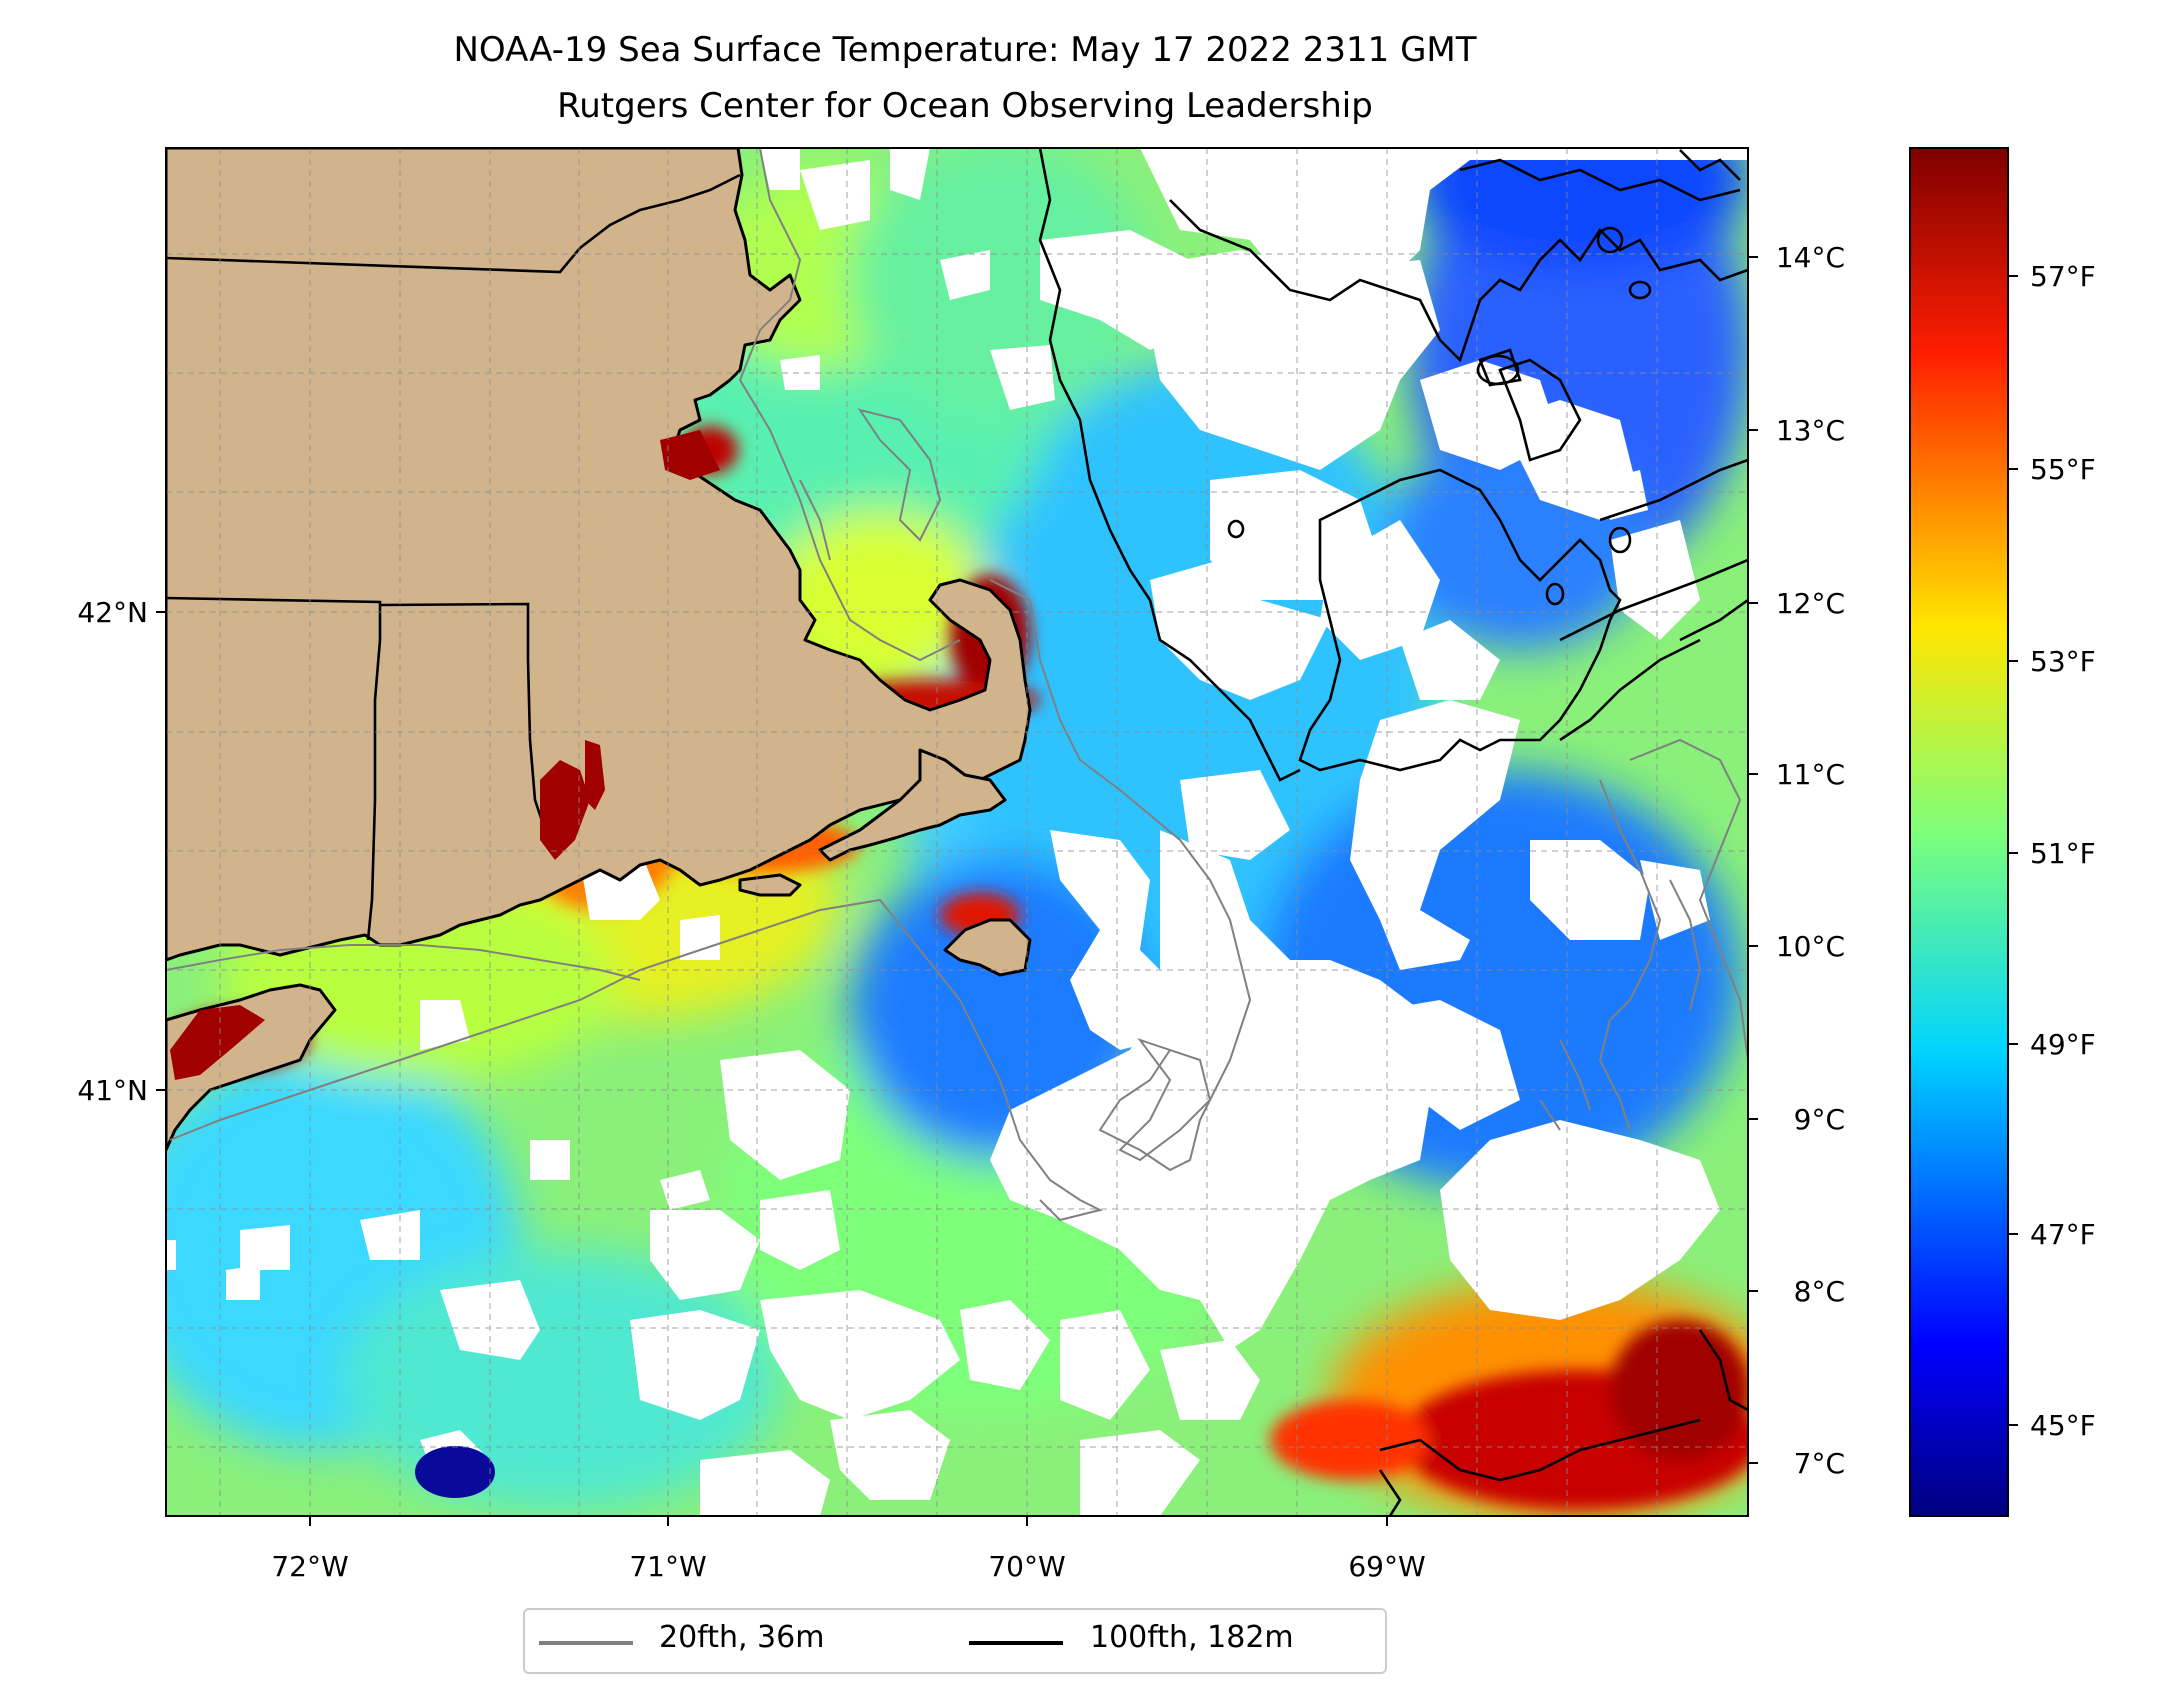  I want to click on fahrenheit-tick: 57°F, so click(2063, 276).